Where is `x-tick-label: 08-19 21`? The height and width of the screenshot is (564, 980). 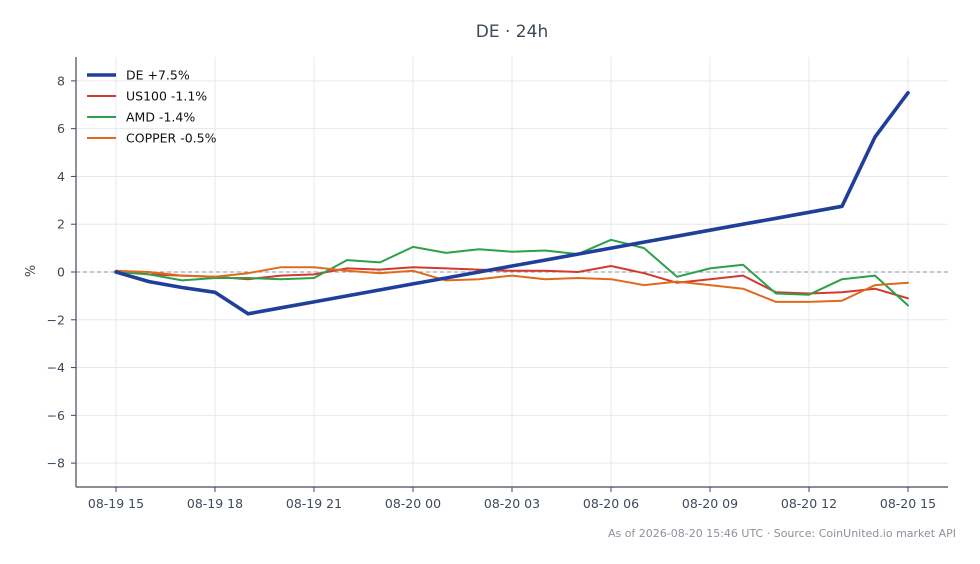
x-tick-label: 08-19 21 is located at coordinates (314, 503).